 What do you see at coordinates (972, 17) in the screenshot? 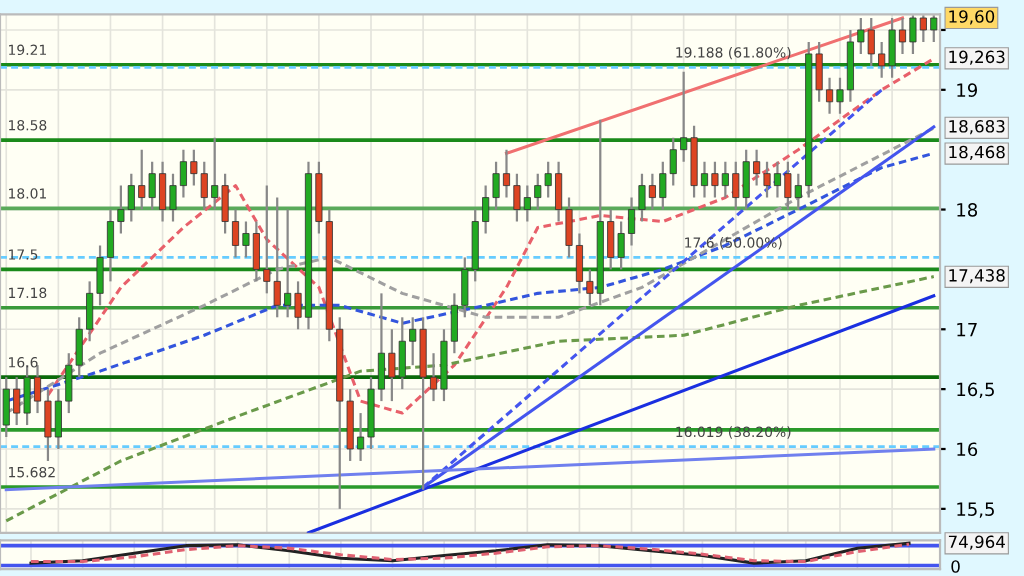
I see `annotation: 19,60` at bounding box center [972, 17].